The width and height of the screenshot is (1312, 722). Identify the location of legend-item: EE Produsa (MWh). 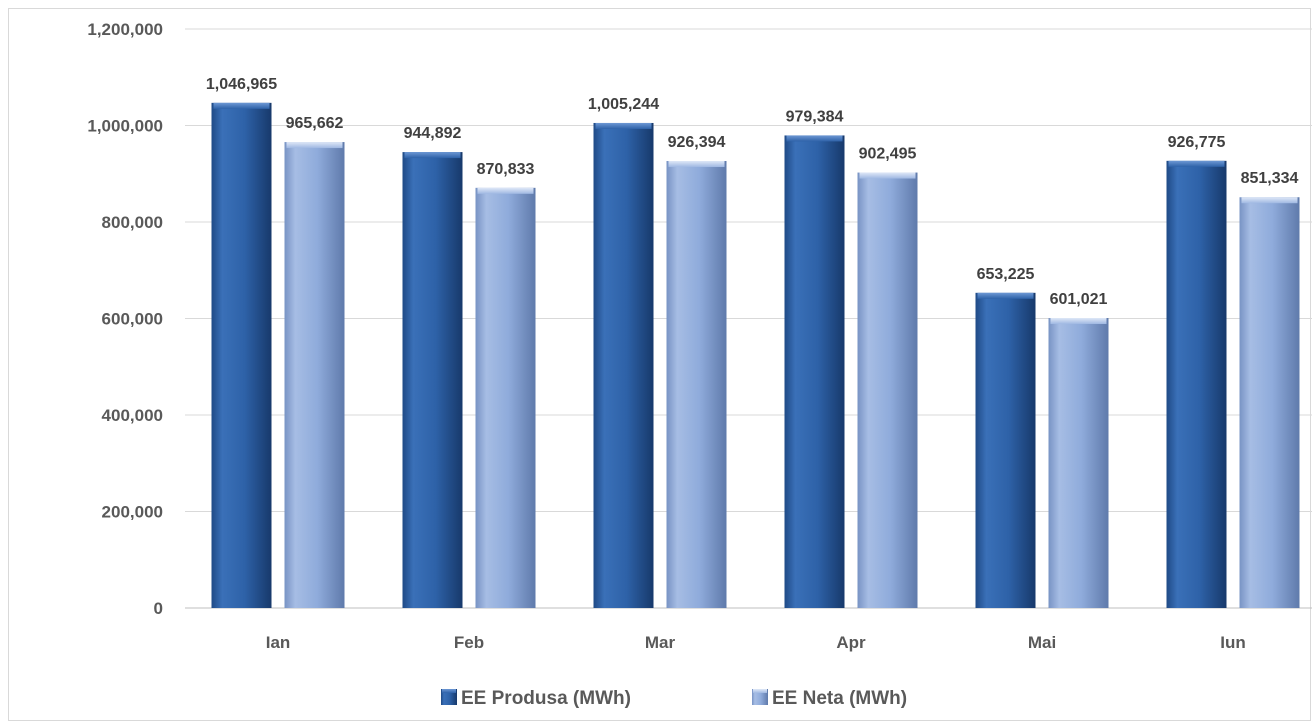
(536, 698).